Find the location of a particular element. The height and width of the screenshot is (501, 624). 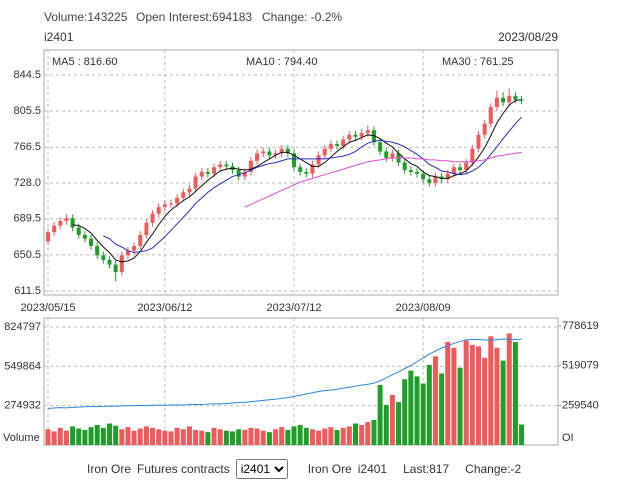

y-tick-label: 728.0 is located at coordinates (27, 183).